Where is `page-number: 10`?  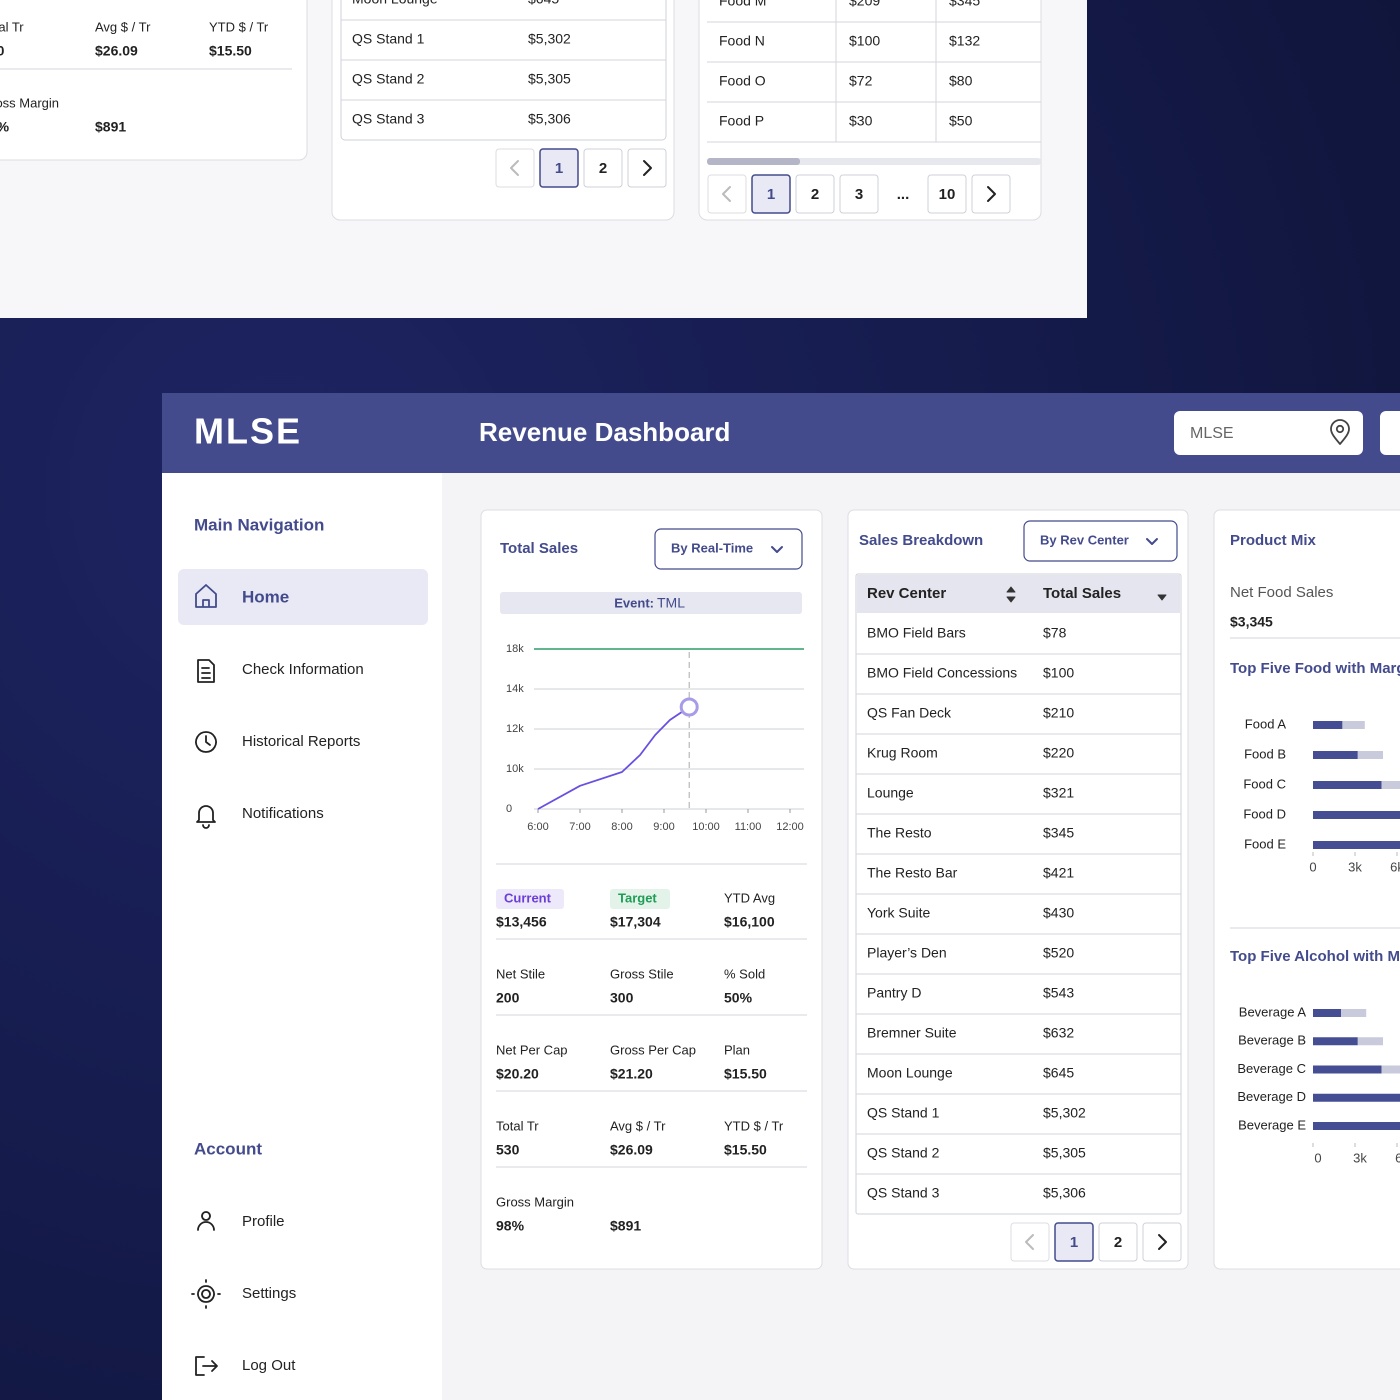 page-number: 10 is located at coordinates (947, 194).